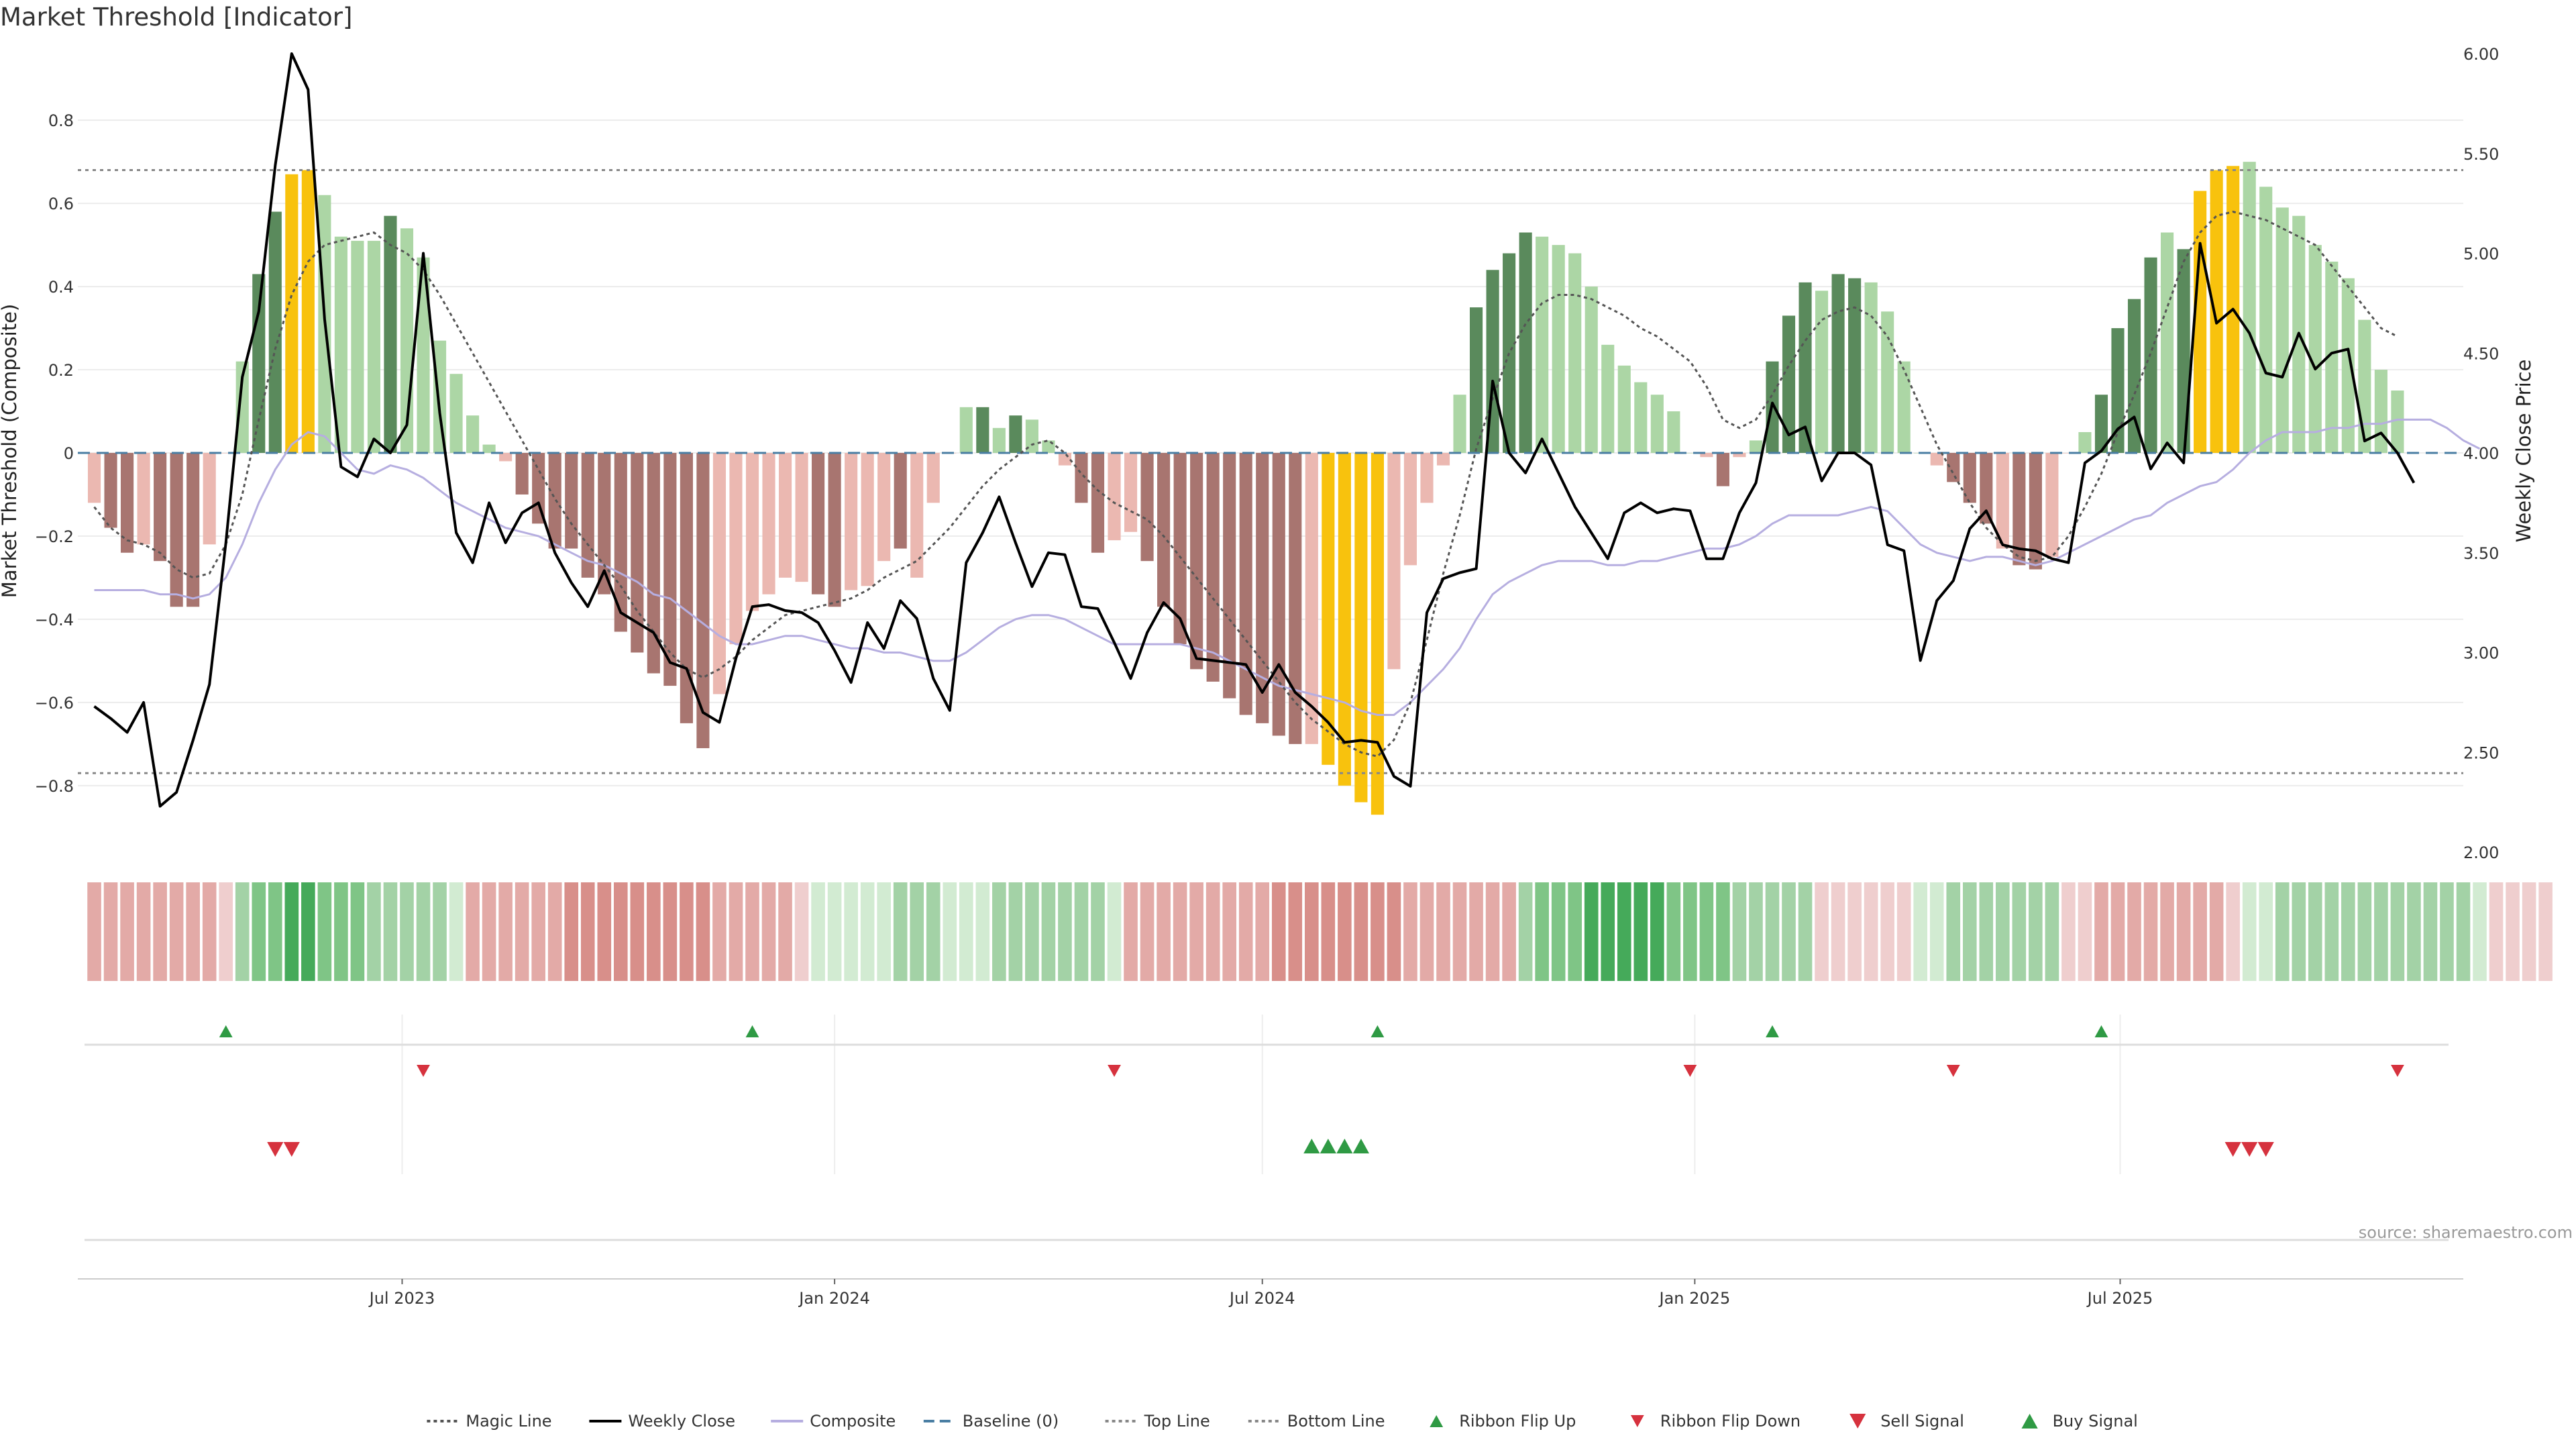  I want to click on y-axis-label: Market Threshold (Composite), so click(10, 451).